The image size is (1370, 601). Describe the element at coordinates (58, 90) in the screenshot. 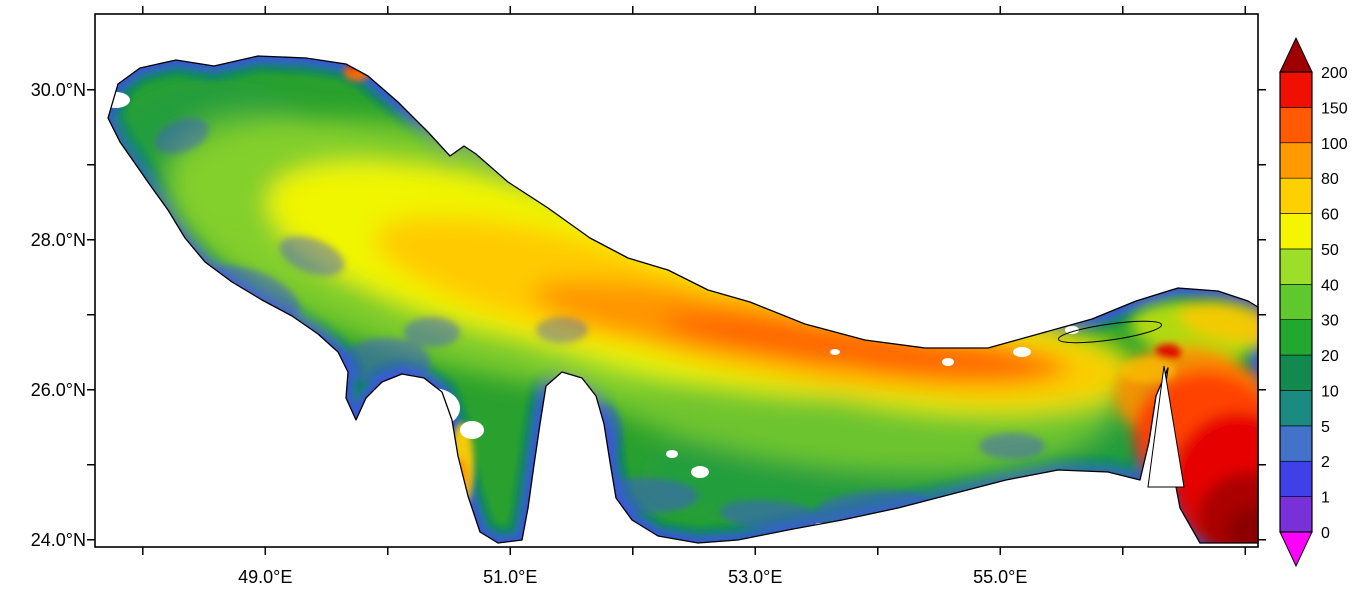

I see `y-axis-label: 30.0°N` at that location.